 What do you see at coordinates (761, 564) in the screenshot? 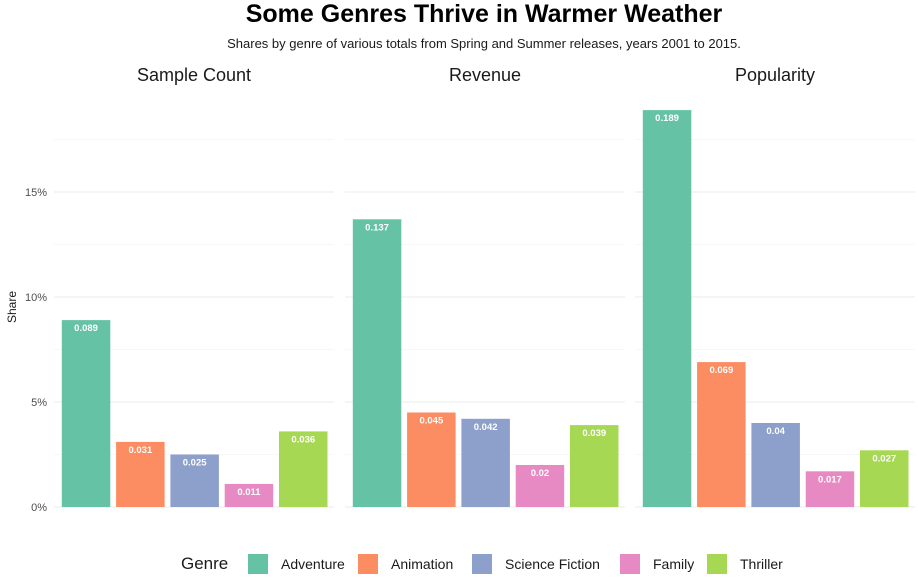
I see `legend-label: Thriller` at bounding box center [761, 564].